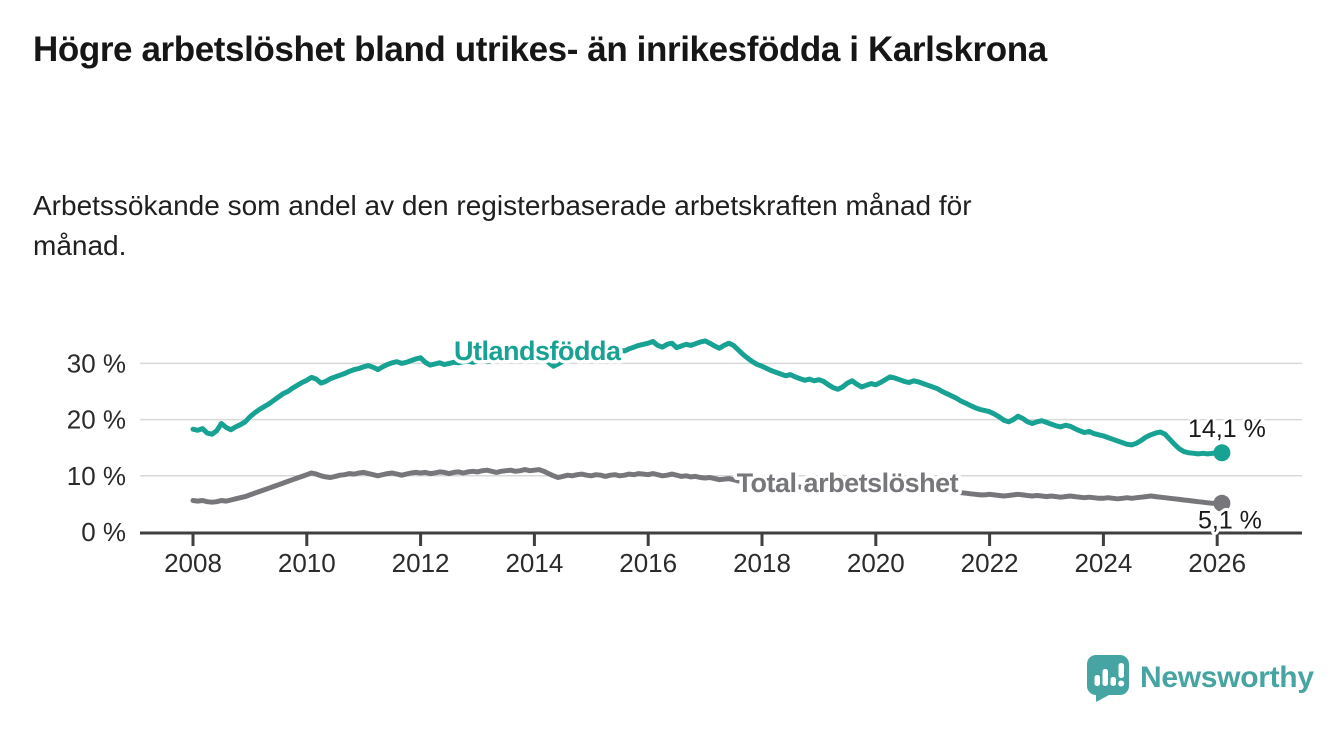 The width and height of the screenshot is (1340, 734). I want to click on exclamation-bar-icon, so click(1121, 670).